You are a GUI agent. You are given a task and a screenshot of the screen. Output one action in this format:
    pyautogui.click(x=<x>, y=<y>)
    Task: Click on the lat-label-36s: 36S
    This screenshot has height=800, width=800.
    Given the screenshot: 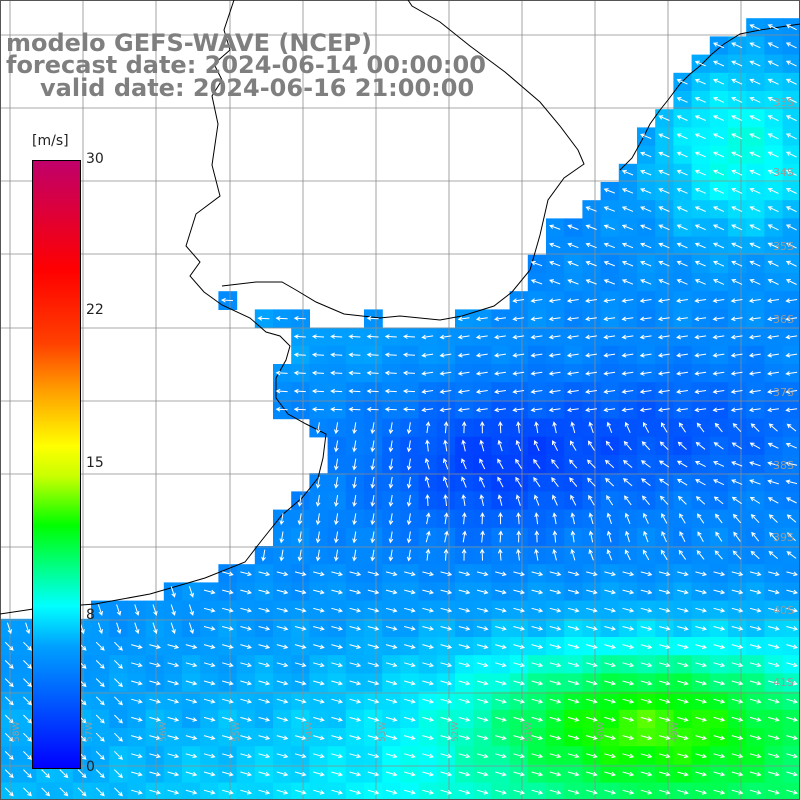 What is the action you would take?
    pyautogui.click(x=783, y=319)
    